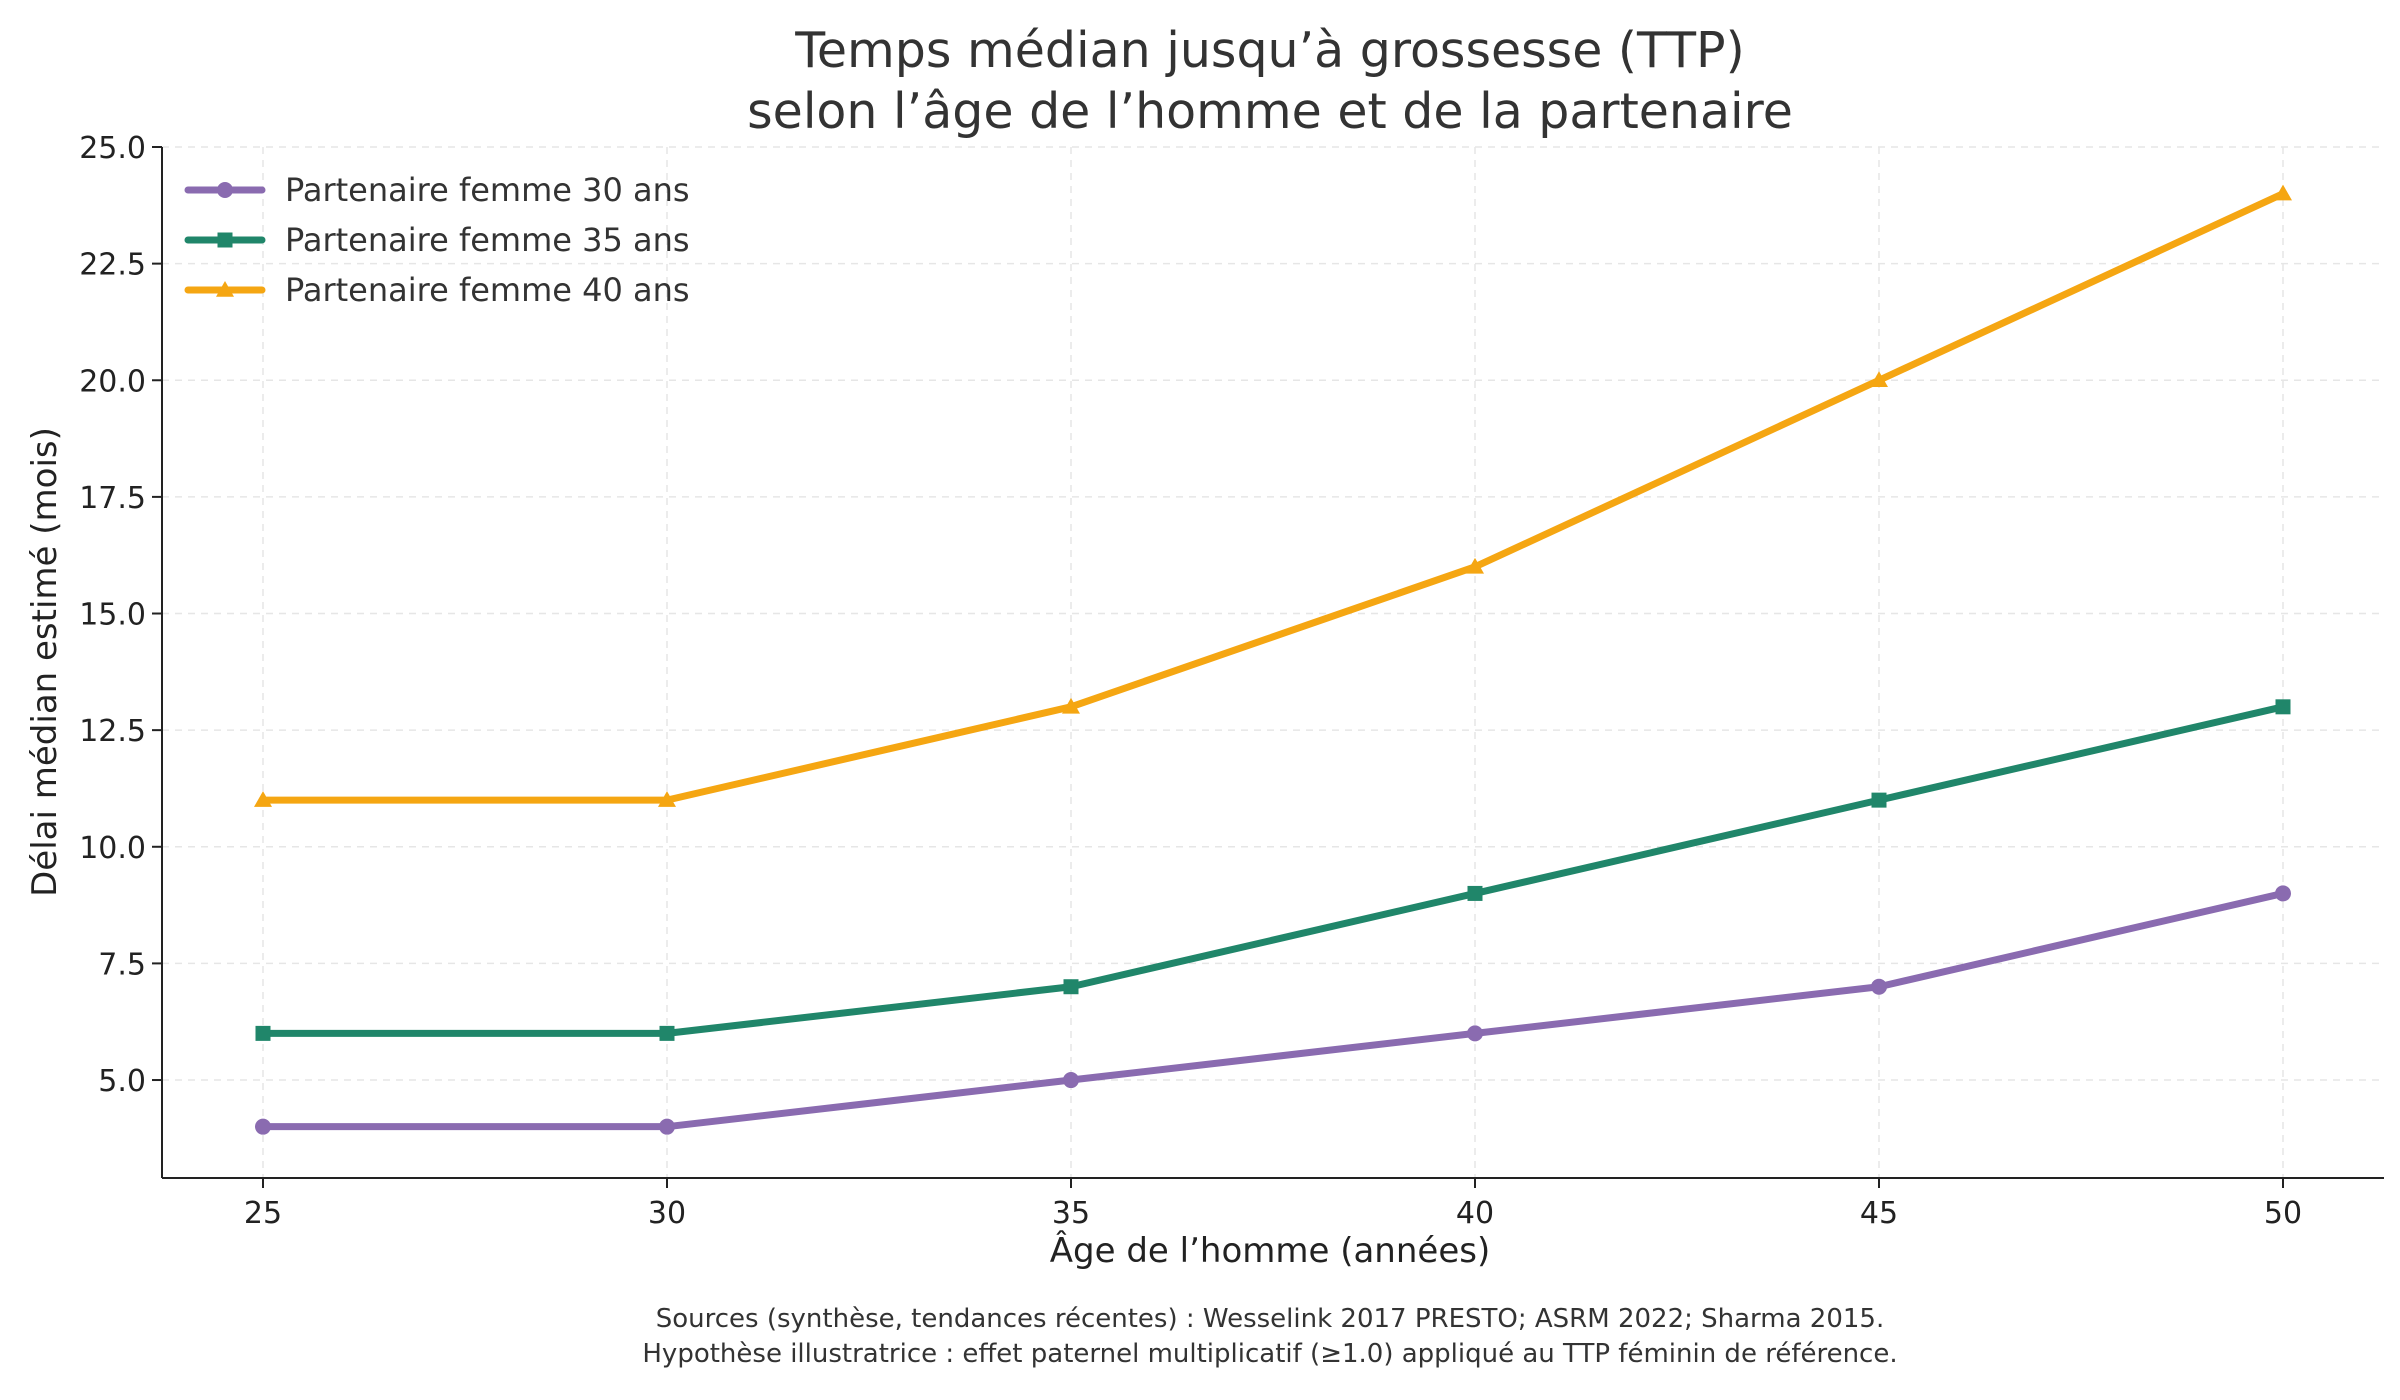  What do you see at coordinates (112, 848) in the screenshot?
I see `y-tick-label: 10.0` at bounding box center [112, 848].